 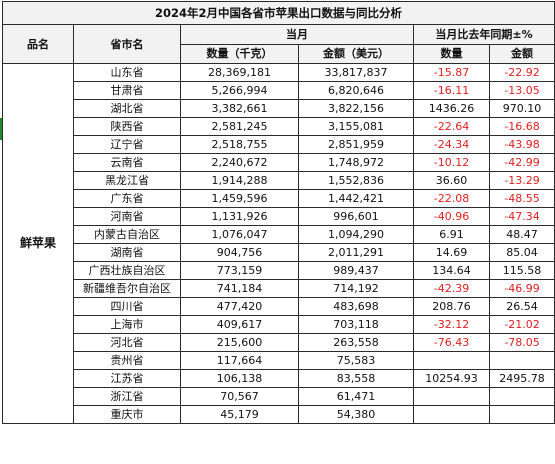 What do you see at coordinates (127, 216) in the screenshot?
I see `province-cell: 河南省` at bounding box center [127, 216].